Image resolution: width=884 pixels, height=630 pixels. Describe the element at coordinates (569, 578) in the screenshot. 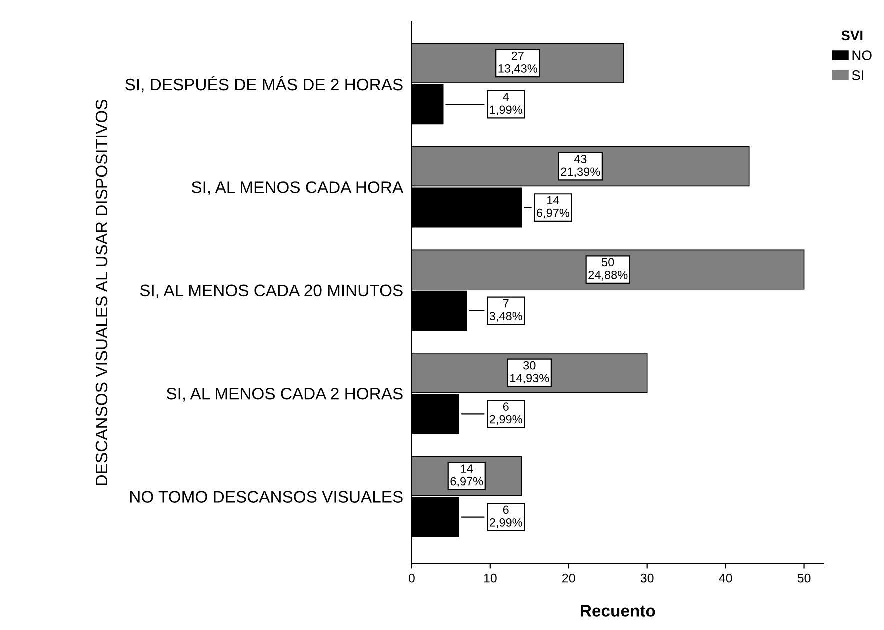

I see `x-tick-label: 20` at that location.